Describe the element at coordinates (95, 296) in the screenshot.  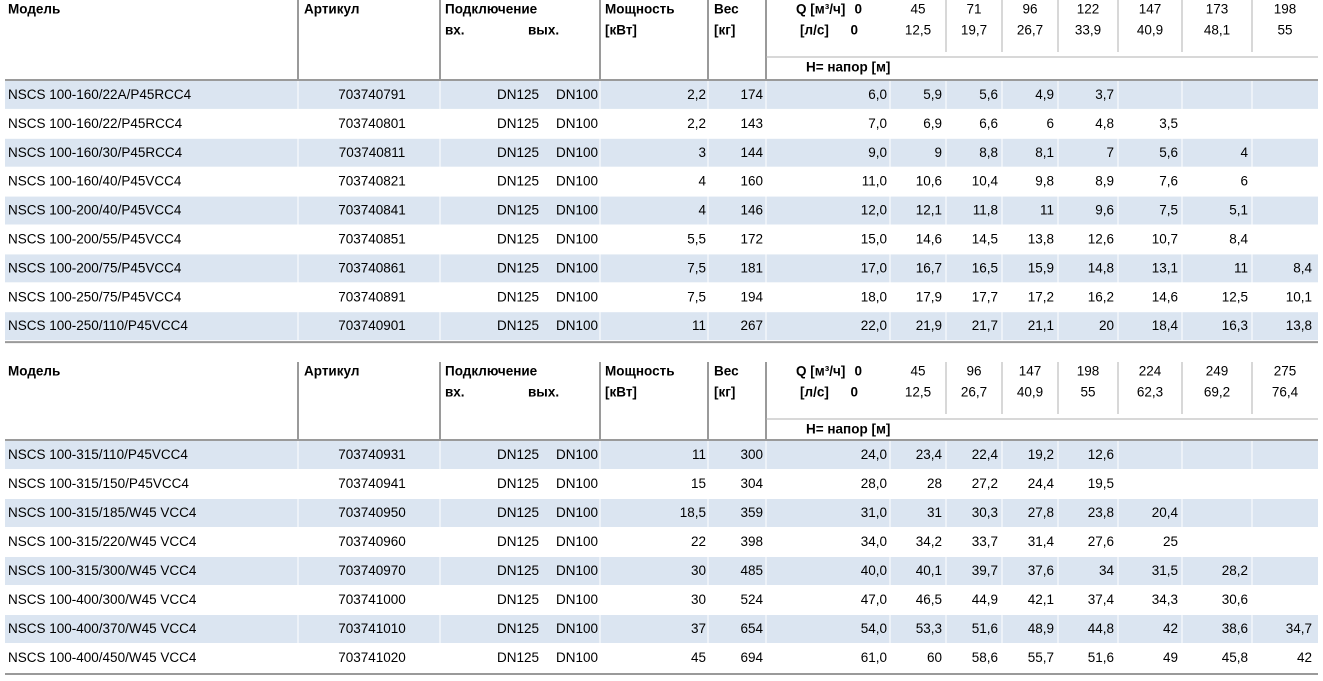
I see `cell-model: NSCS 100-250/75/P45VCC4` at that location.